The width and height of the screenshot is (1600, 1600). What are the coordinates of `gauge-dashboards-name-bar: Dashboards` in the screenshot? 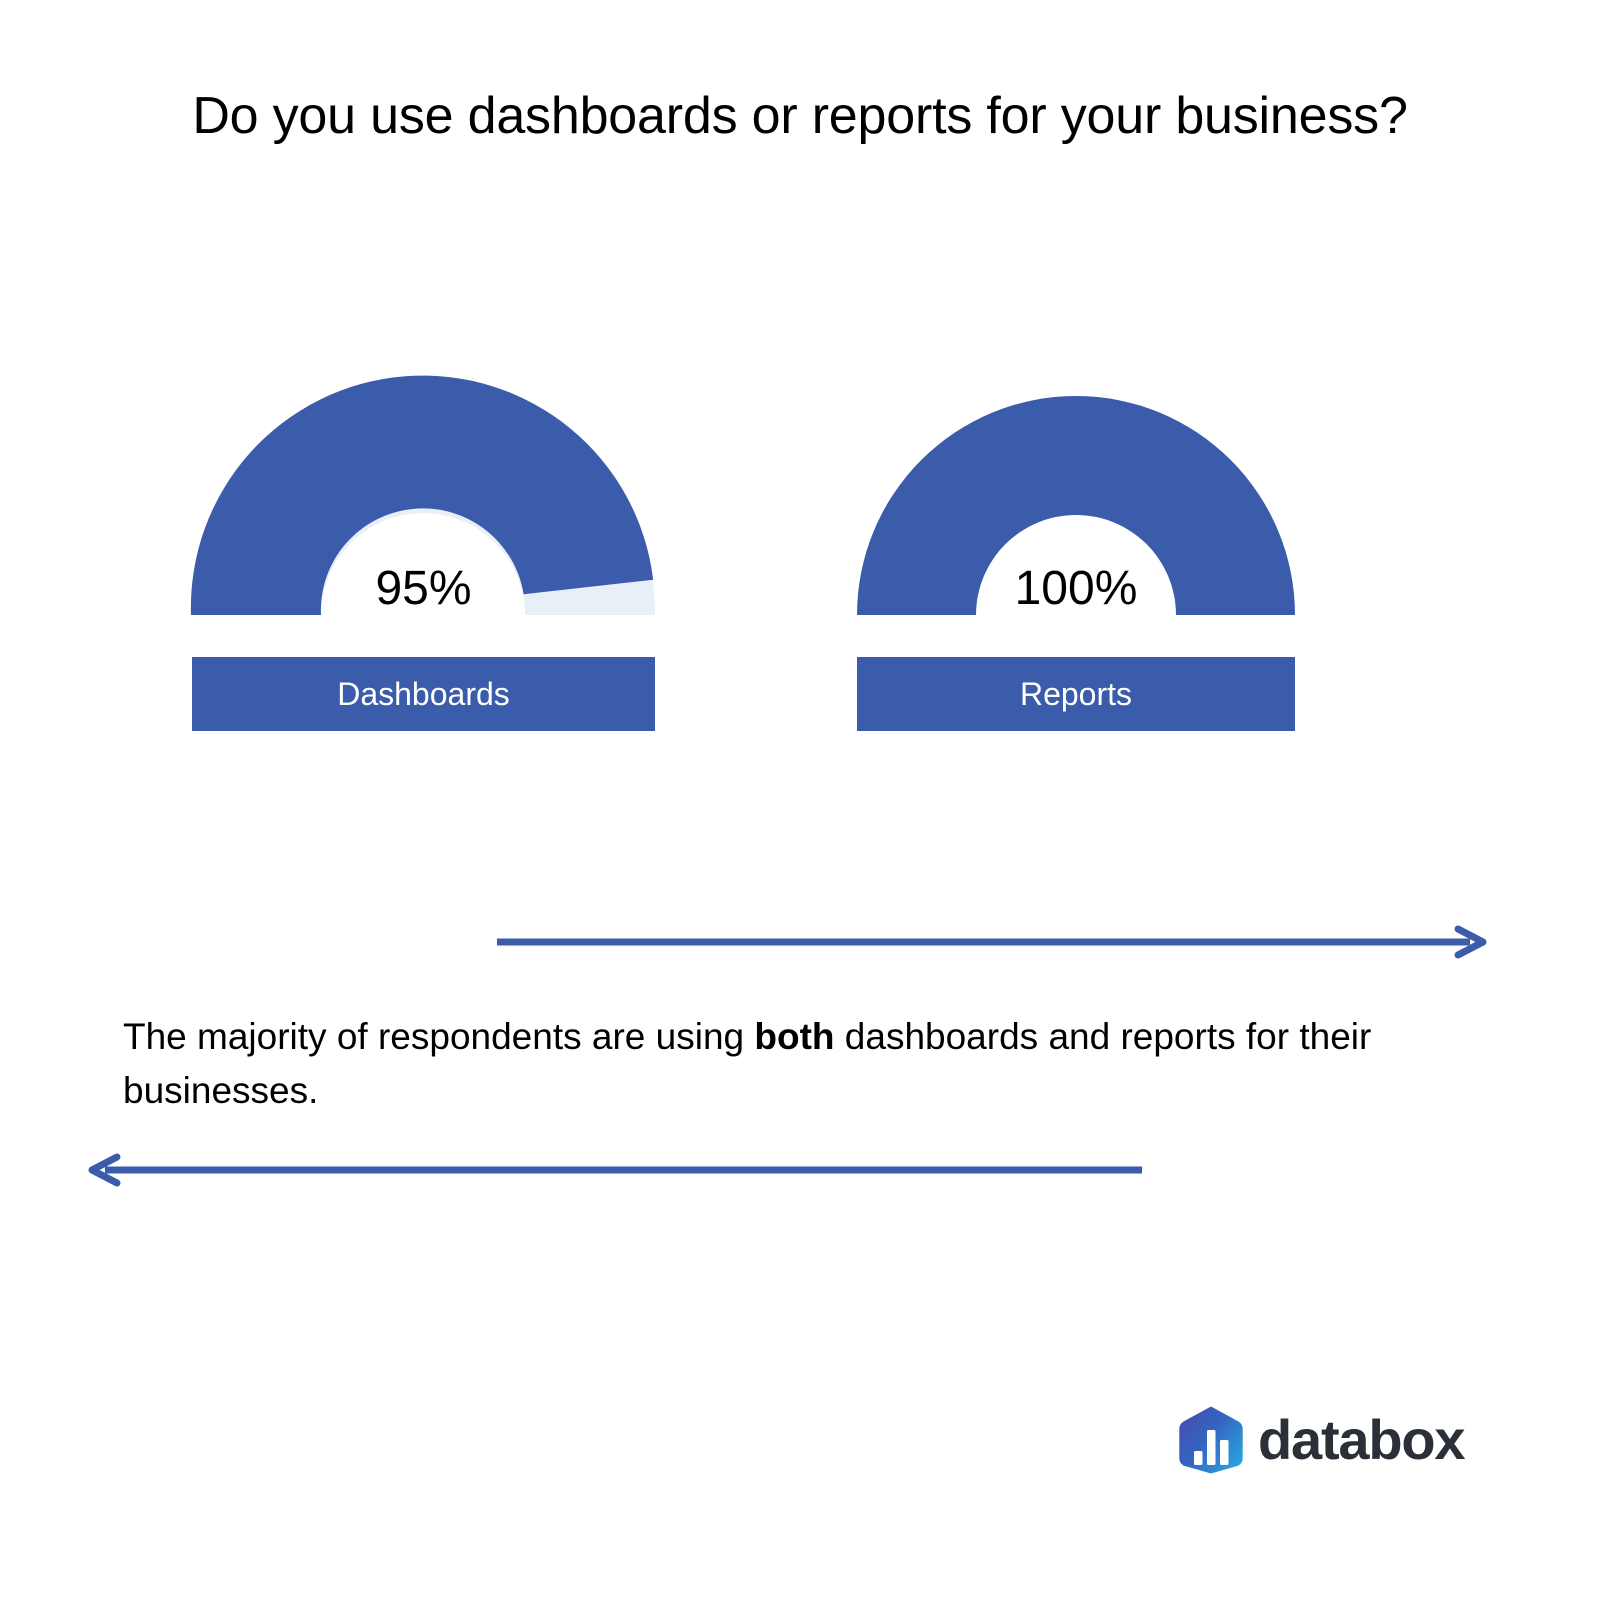 It's located at (423, 694).